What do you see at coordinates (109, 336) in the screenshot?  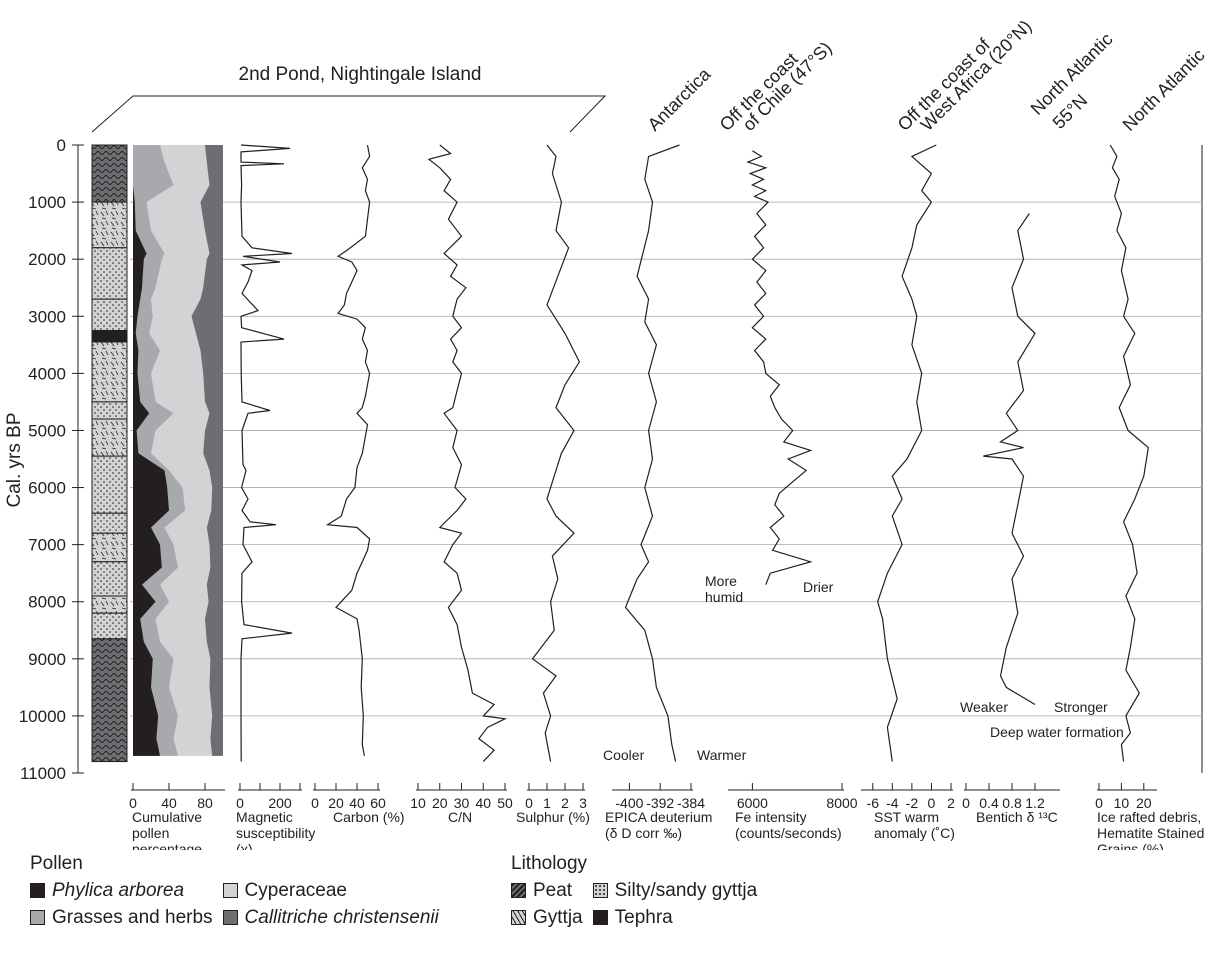 I see `lithology-unit-tephra` at bounding box center [109, 336].